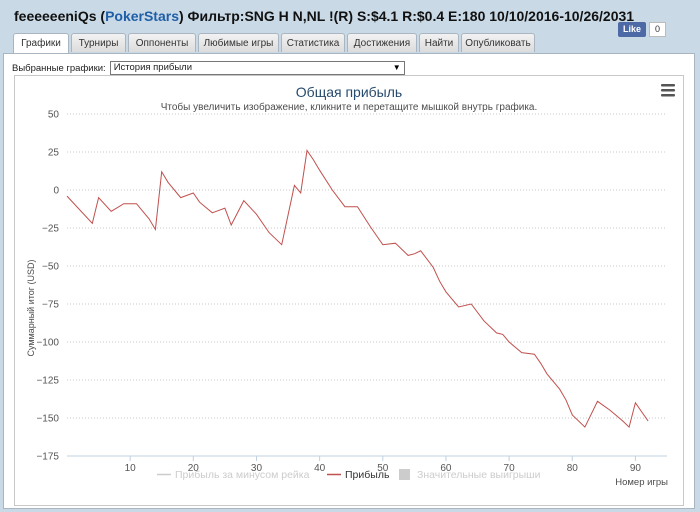 This screenshot has height=512, width=700. Describe the element at coordinates (47, 343) in the screenshot. I see `y-tick-label: −100` at that location.